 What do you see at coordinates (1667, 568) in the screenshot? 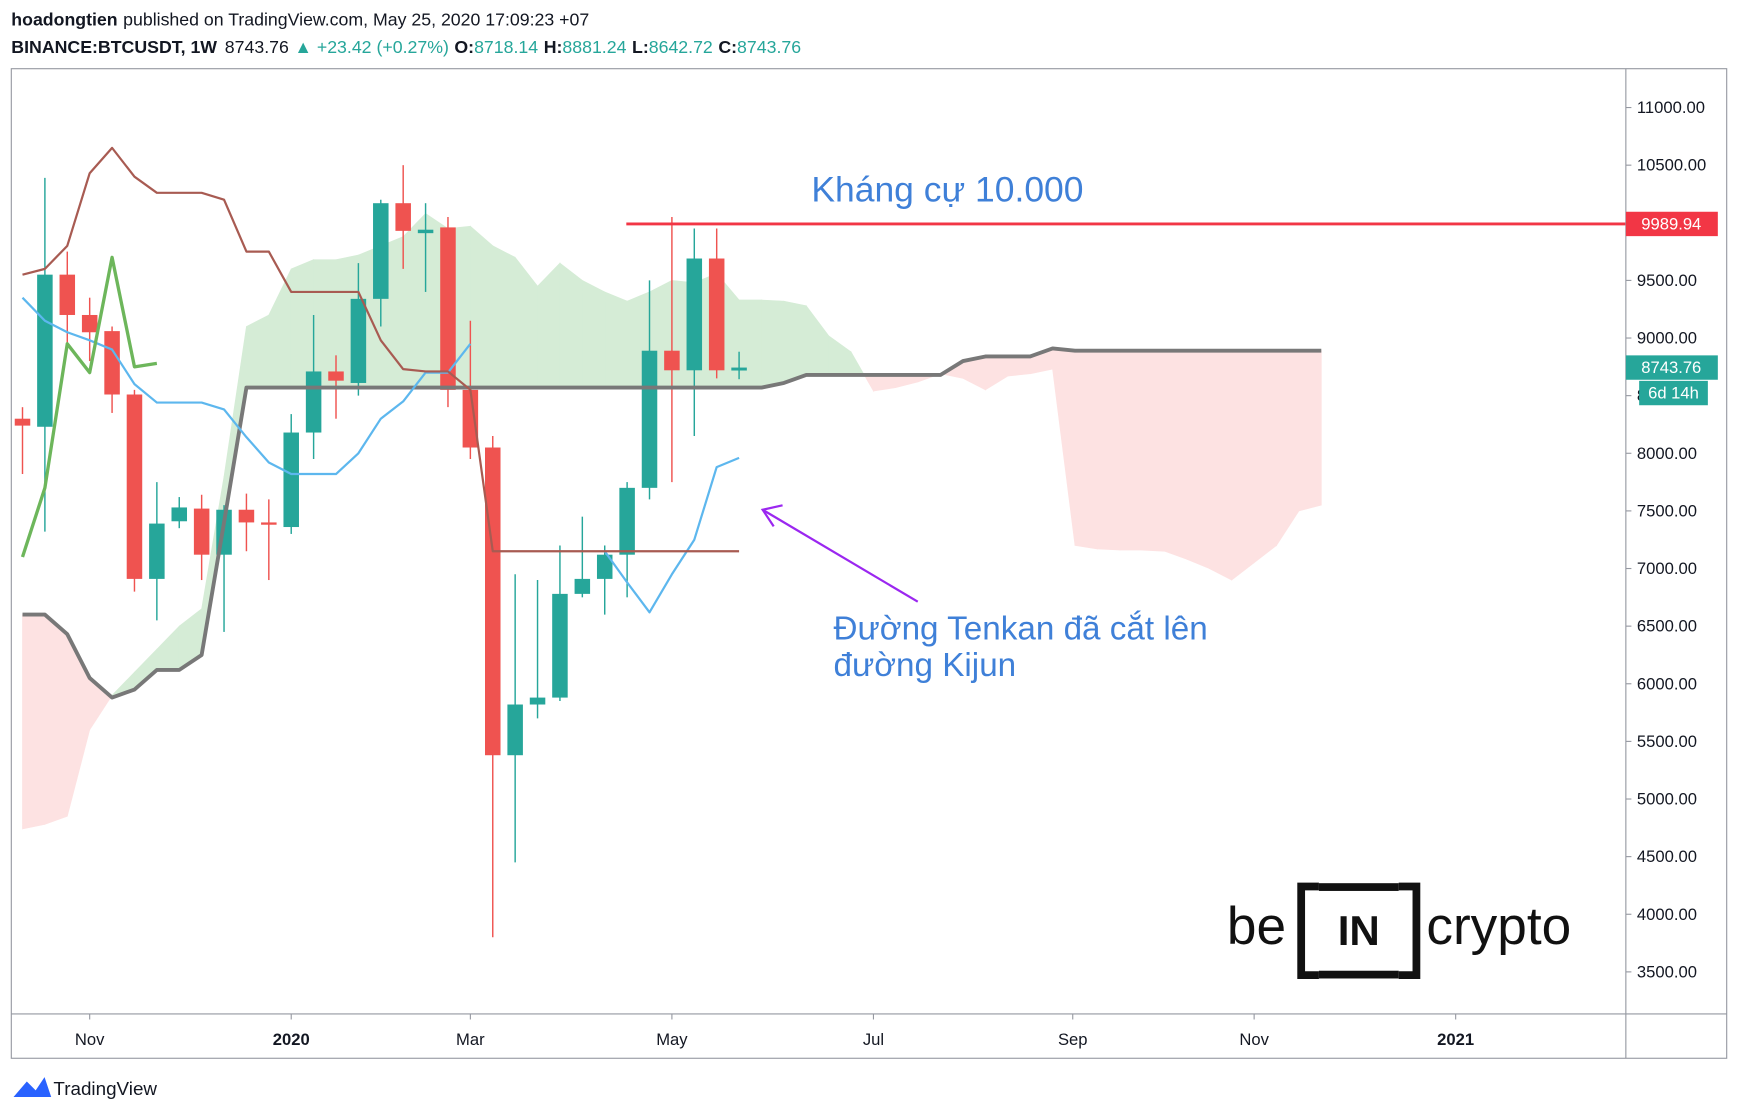
I see `y-tick-label: 7000.00` at bounding box center [1667, 568].